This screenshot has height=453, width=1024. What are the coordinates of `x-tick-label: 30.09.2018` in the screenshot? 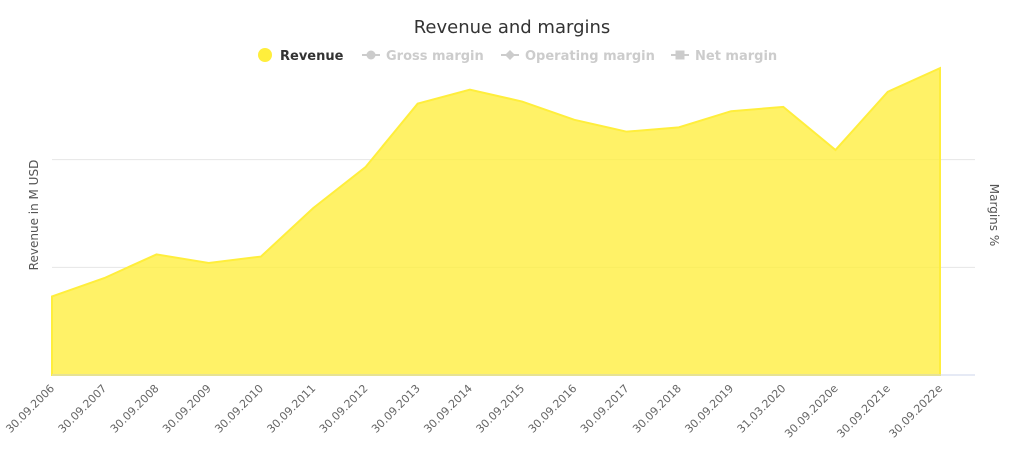 It's located at (657, 409).